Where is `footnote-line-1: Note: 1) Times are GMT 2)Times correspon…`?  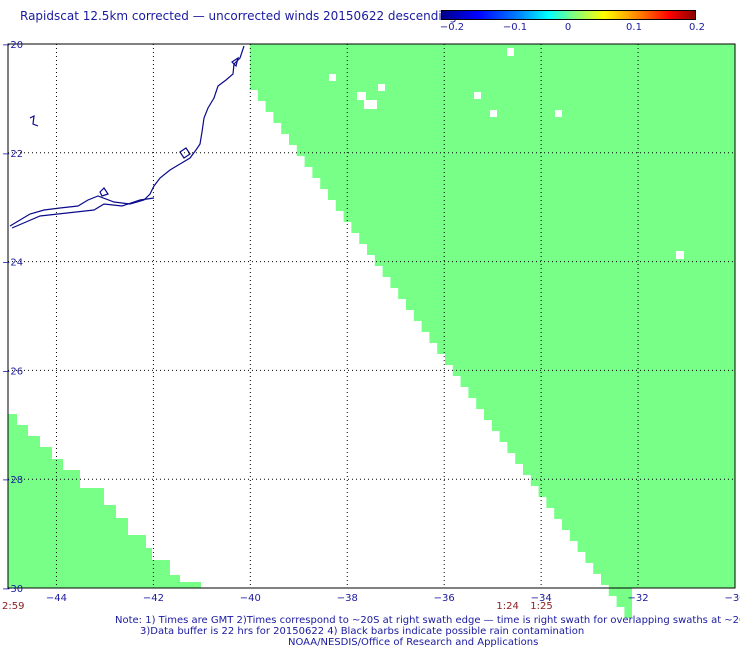 footnote-line-1: Note: 1) Times are GMT 2)Times correspon… is located at coordinates (427, 620).